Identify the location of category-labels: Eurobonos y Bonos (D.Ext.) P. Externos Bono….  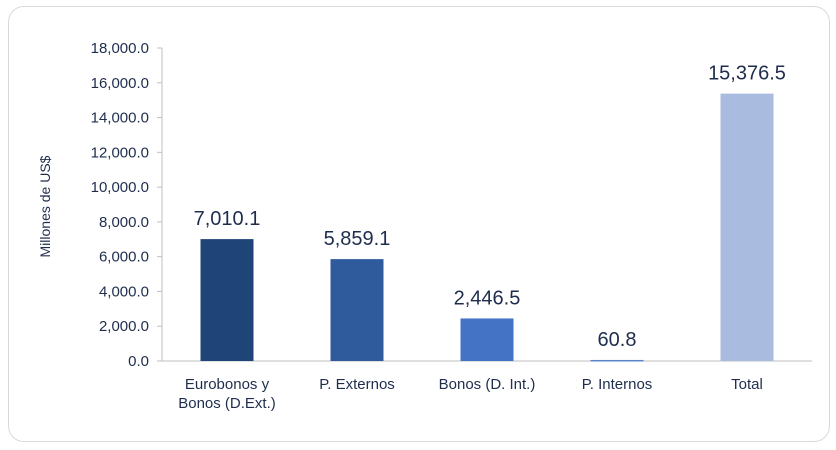
(470, 394).